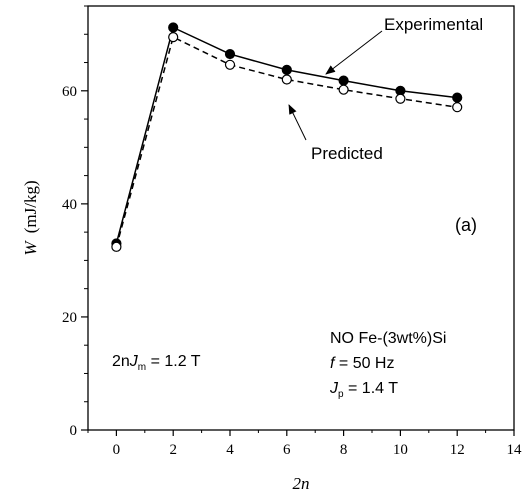  Describe the element at coordinates (230, 450) in the screenshot. I see `x-tick-label: 4` at that location.